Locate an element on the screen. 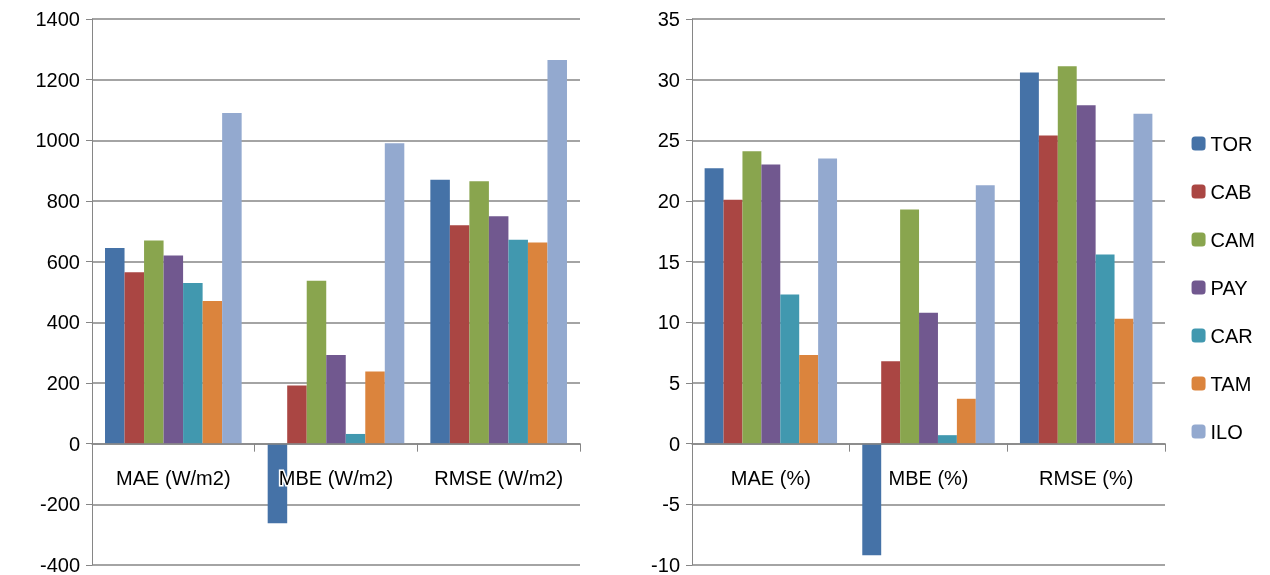 Image resolution: width=1270 pixels, height=575 pixels. legend-label: CAM is located at coordinates (1233, 239).